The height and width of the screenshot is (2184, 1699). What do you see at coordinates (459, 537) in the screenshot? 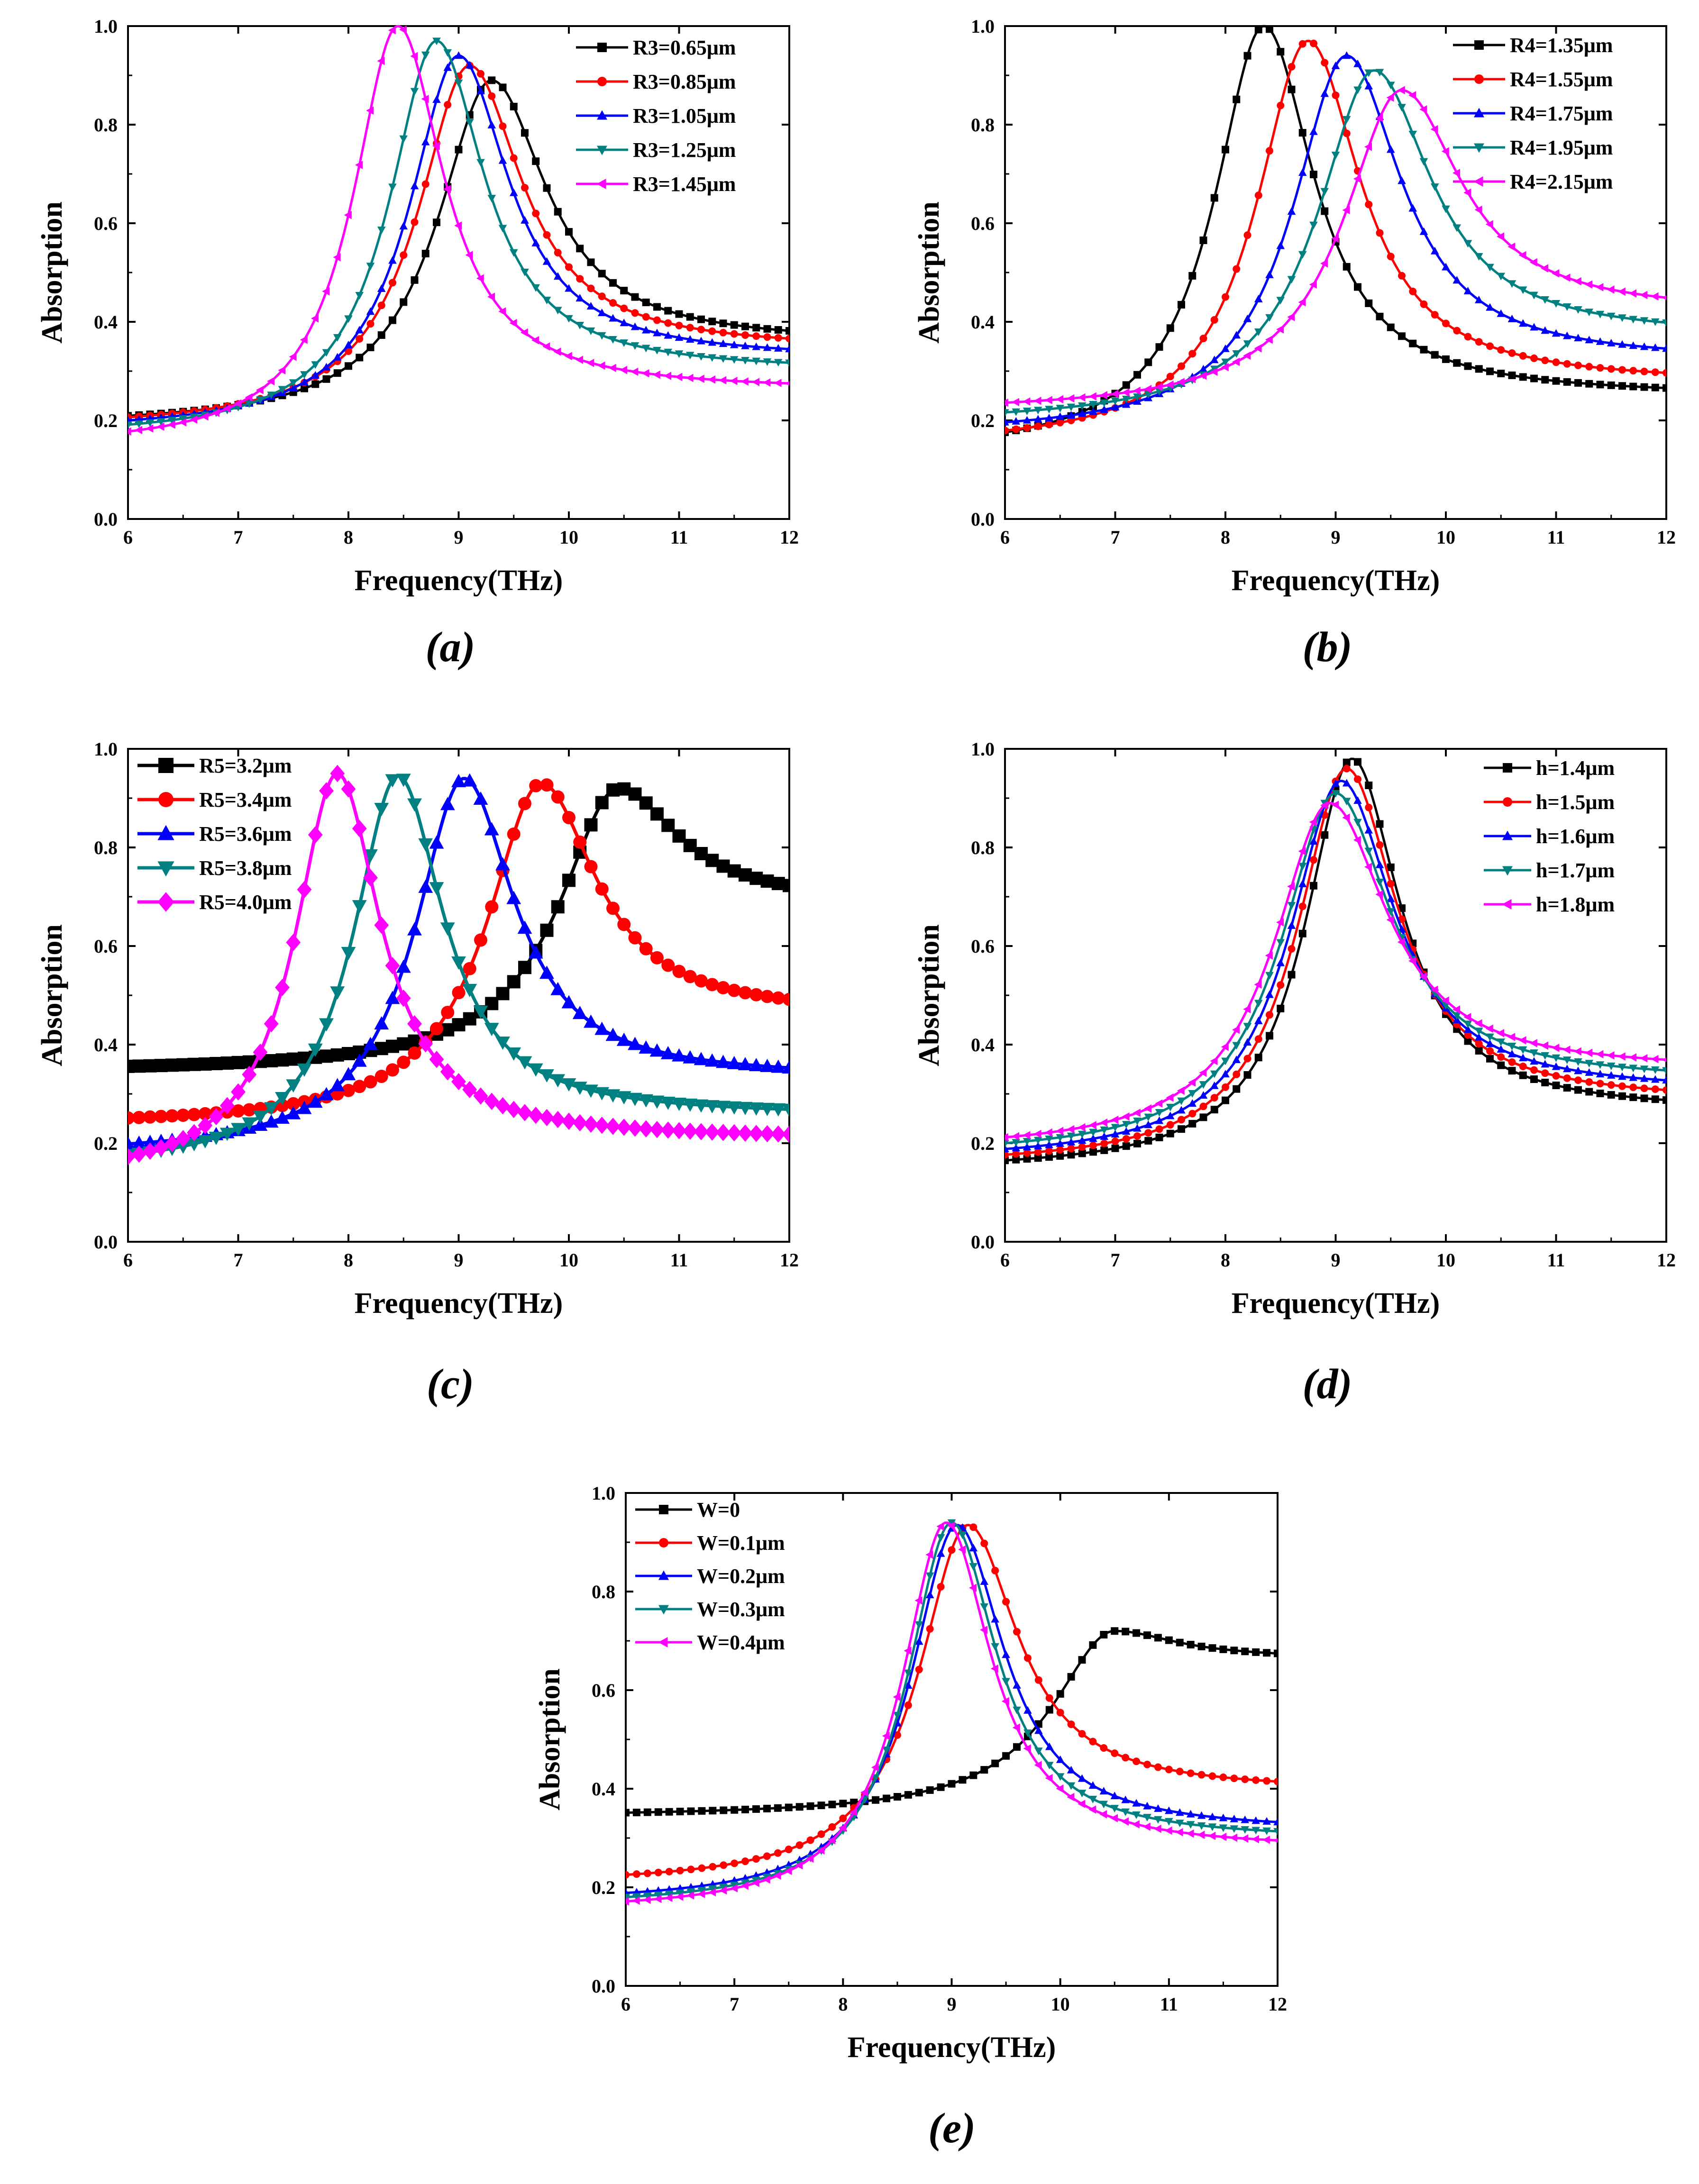
I see `x-tick-label: 9` at bounding box center [459, 537].